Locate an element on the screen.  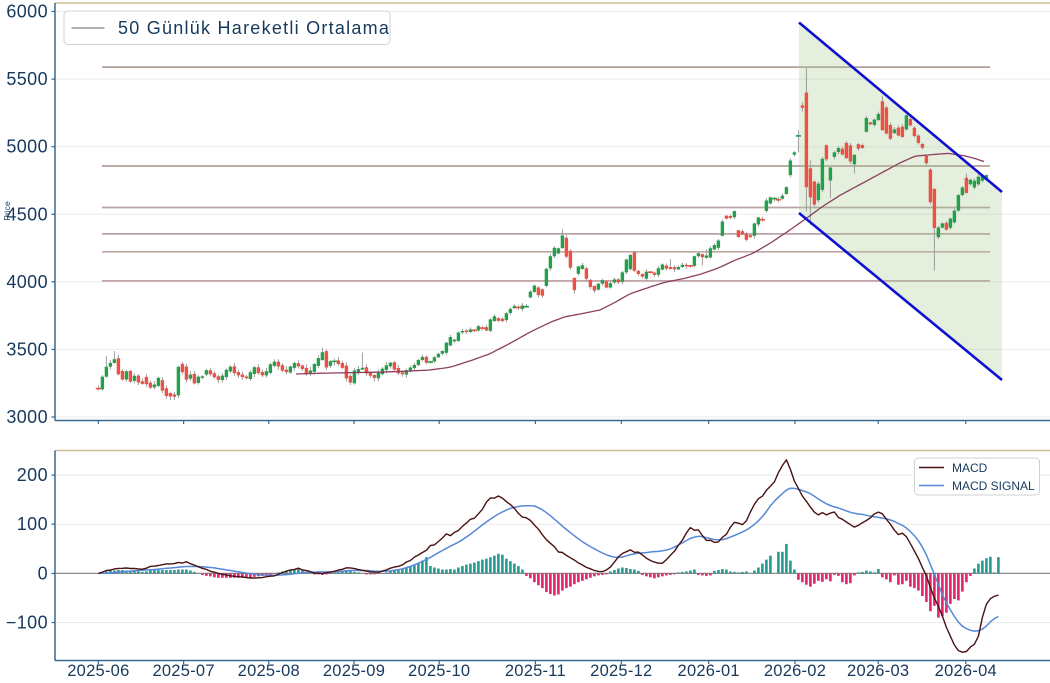
svg-text: 2025-11 is located at coordinates (535, 671).